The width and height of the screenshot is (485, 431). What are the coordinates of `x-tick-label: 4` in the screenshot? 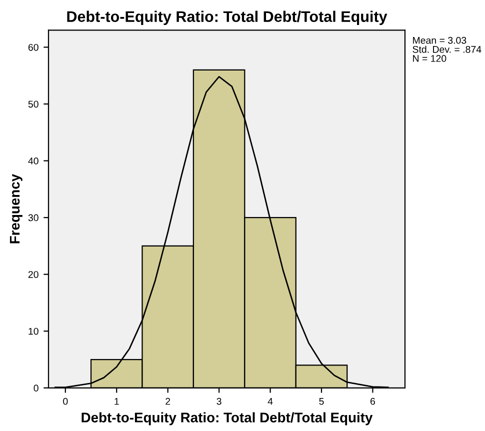 It's located at (270, 401).